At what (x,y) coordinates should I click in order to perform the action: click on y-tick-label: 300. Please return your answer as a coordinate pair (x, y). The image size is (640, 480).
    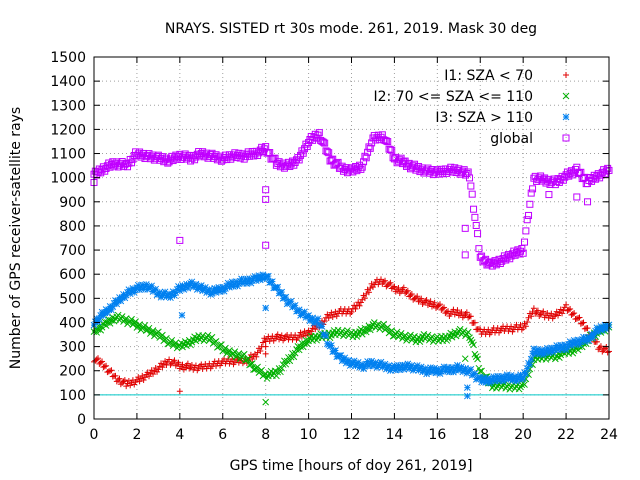
    Looking at the image, I should click on (72, 348).